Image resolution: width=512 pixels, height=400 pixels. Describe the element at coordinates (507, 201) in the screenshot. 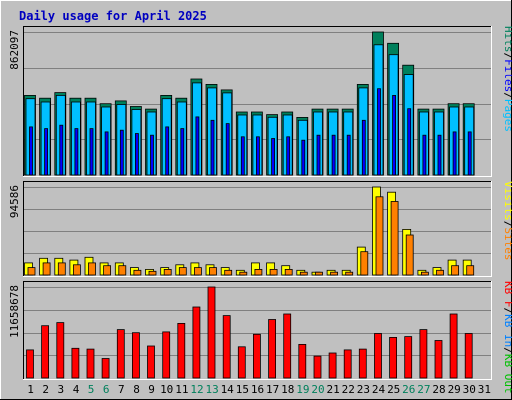

I see `legend-entry: Visits` at that location.